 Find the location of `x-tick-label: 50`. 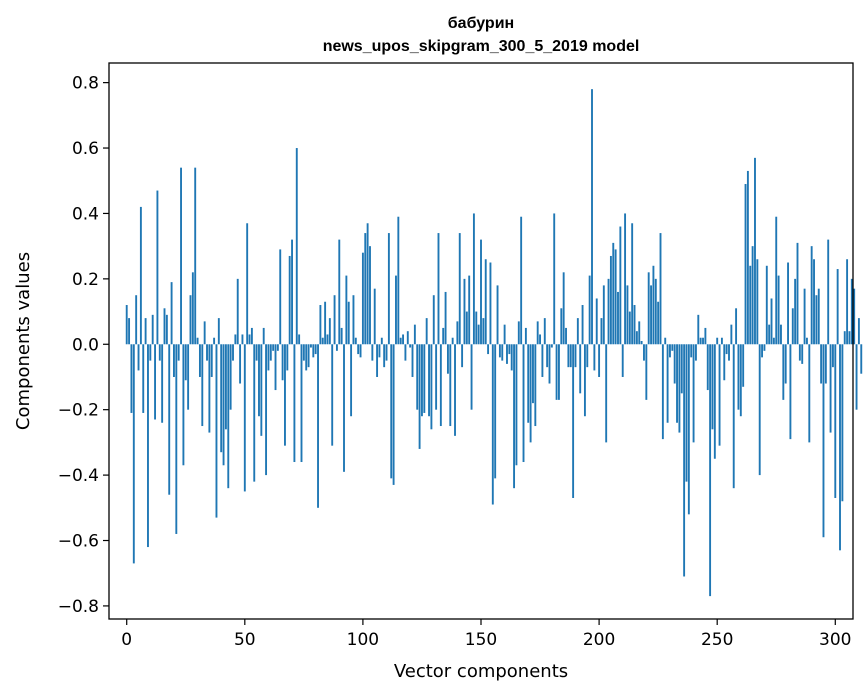

x-tick-label: 50 is located at coordinates (245, 640).